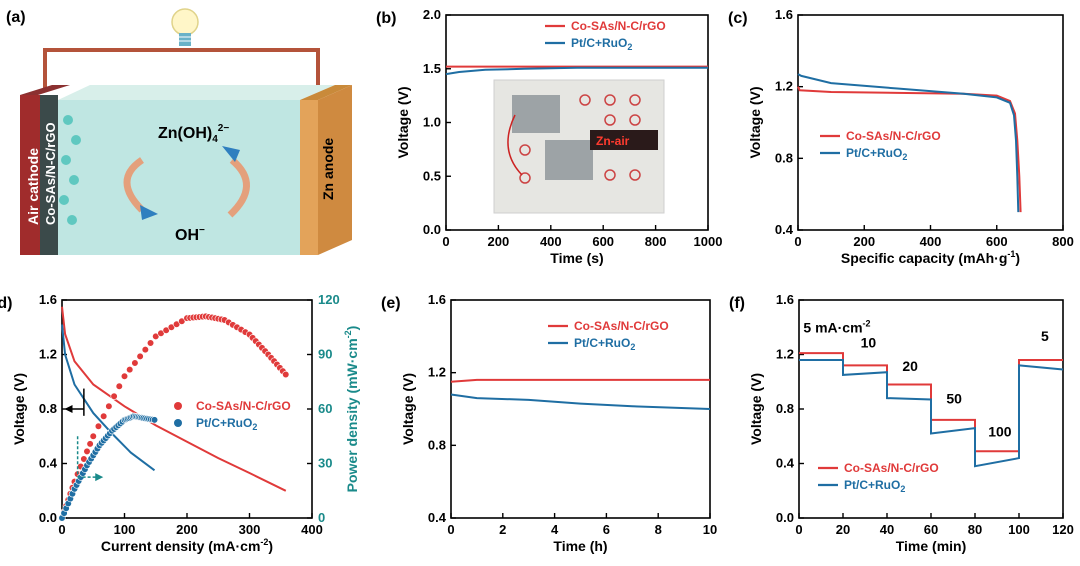  What do you see at coordinates (658, 529) in the screenshot?
I see `x-tick-label: 8` at bounding box center [658, 529].